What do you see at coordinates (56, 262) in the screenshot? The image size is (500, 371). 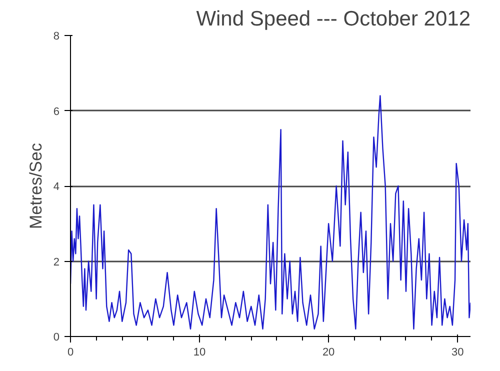 I see `y-tick-label: 2` at bounding box center [56, 262].